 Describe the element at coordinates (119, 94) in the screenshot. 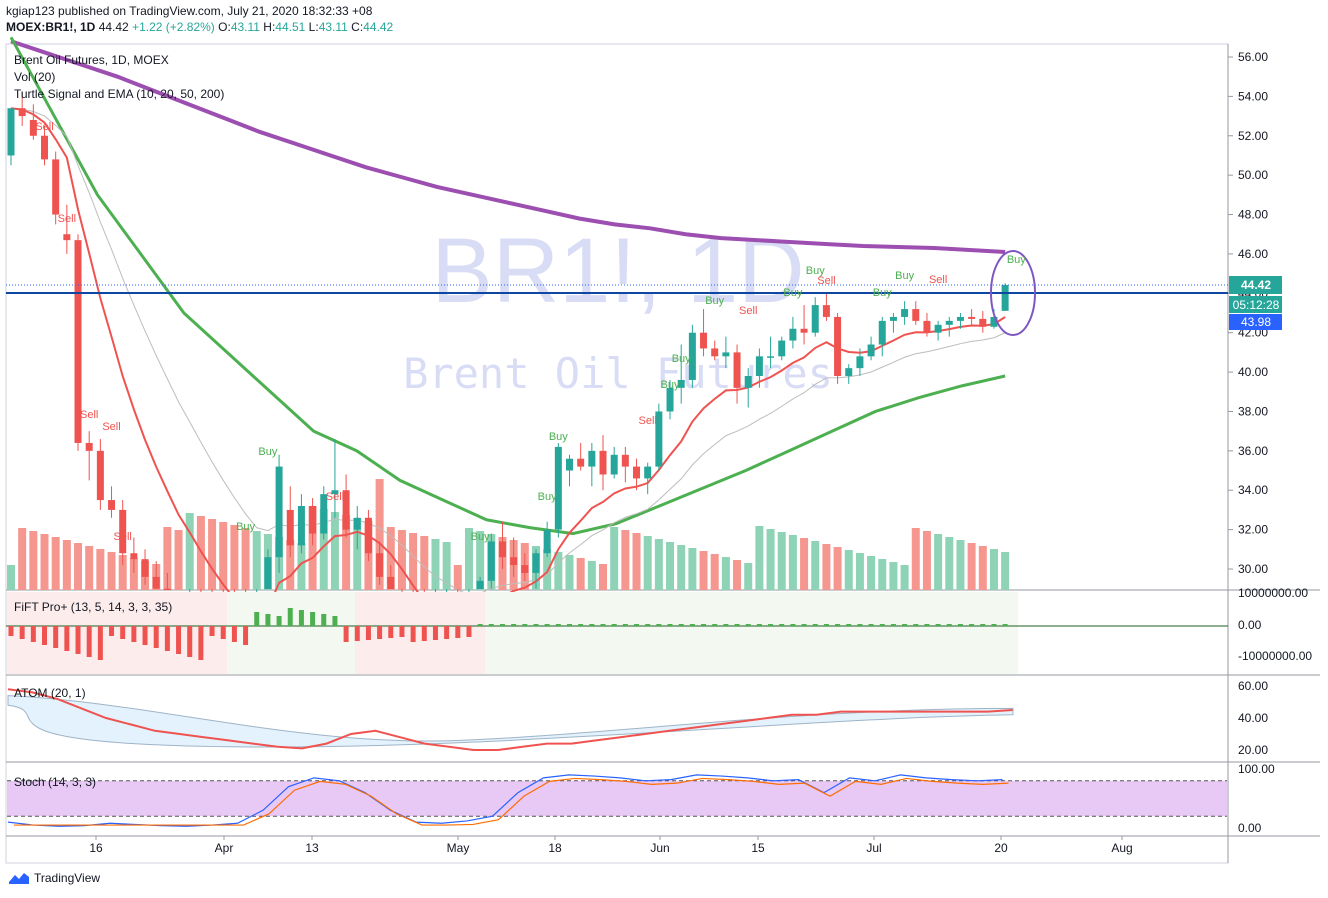

I see `legend-turtle: Turtle Signal and EMA (10, 20, 50, 200)` at that location.